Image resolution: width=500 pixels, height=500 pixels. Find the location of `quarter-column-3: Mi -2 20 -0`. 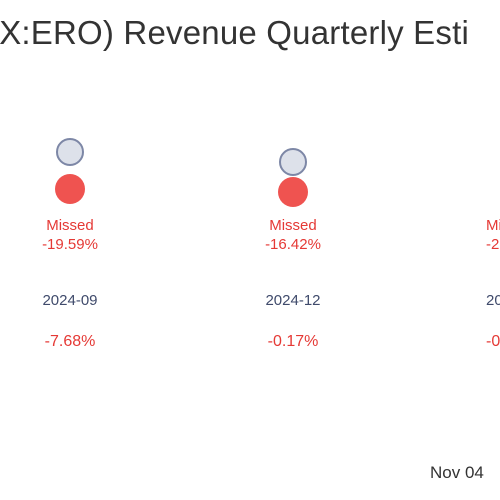

quarter-column-3: Mi -2 20 -0 is located at coordinates (490, 250).